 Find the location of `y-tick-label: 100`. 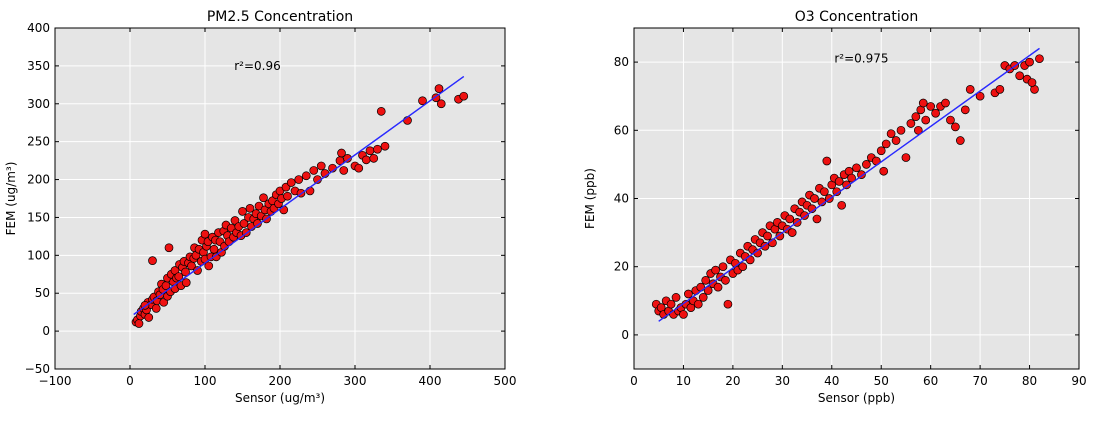

y-tick-label: 100 is located at coordinates (38, 255).